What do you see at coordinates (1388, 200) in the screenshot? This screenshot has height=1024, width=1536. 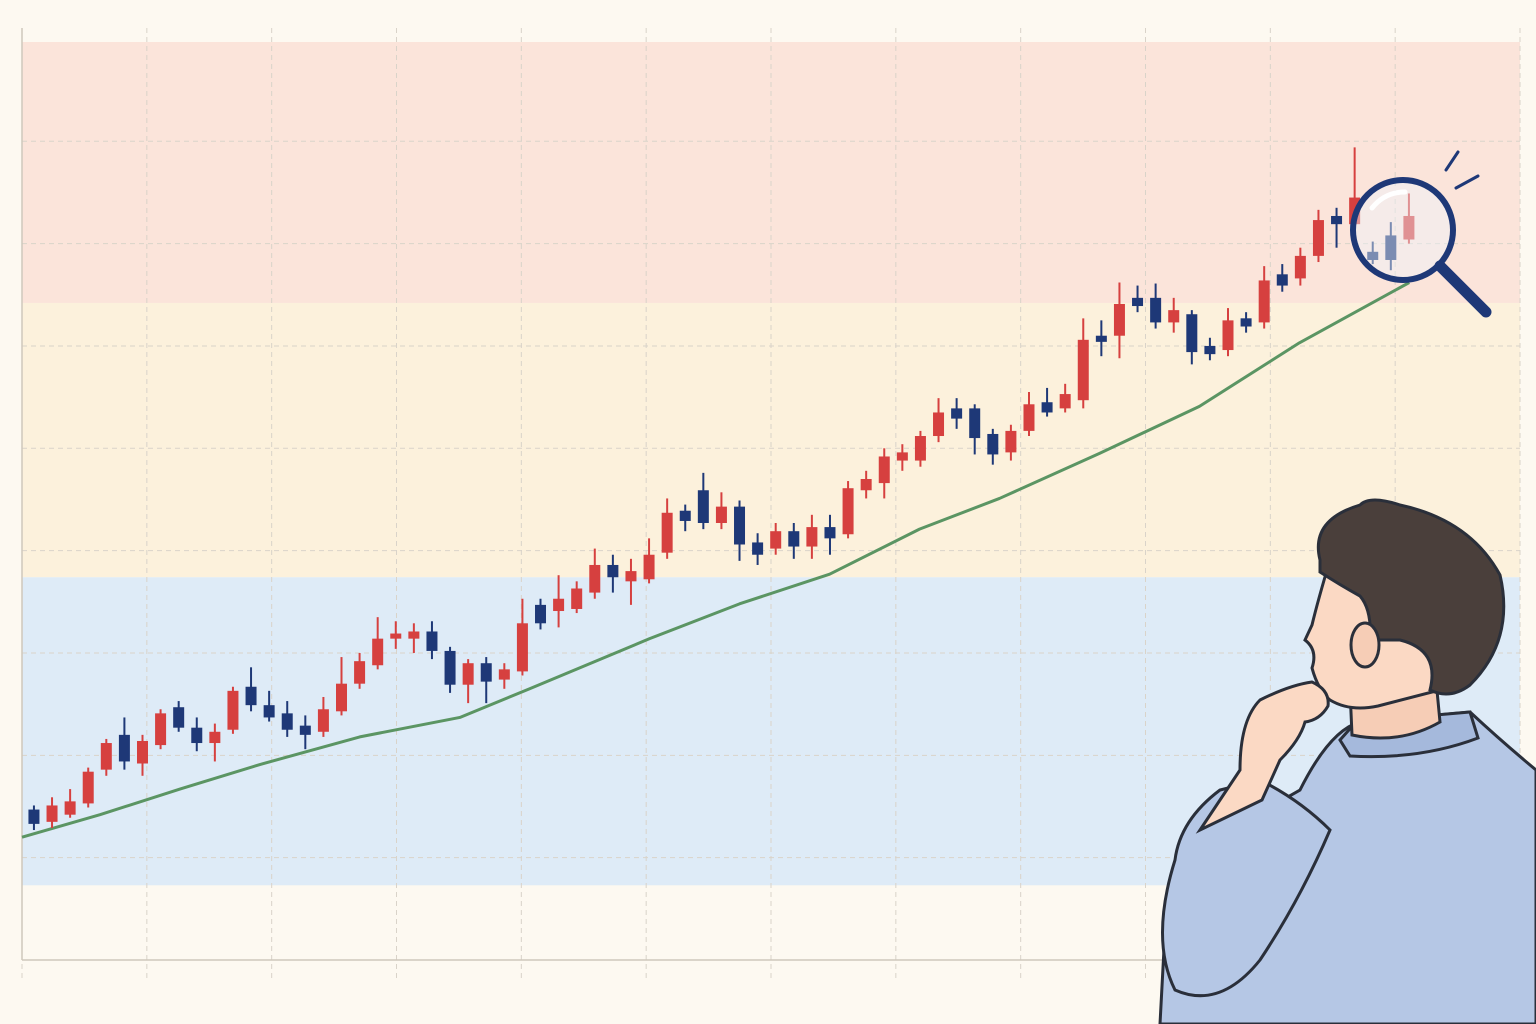 I see `lens-shine` at bounding box center [1388, 200].